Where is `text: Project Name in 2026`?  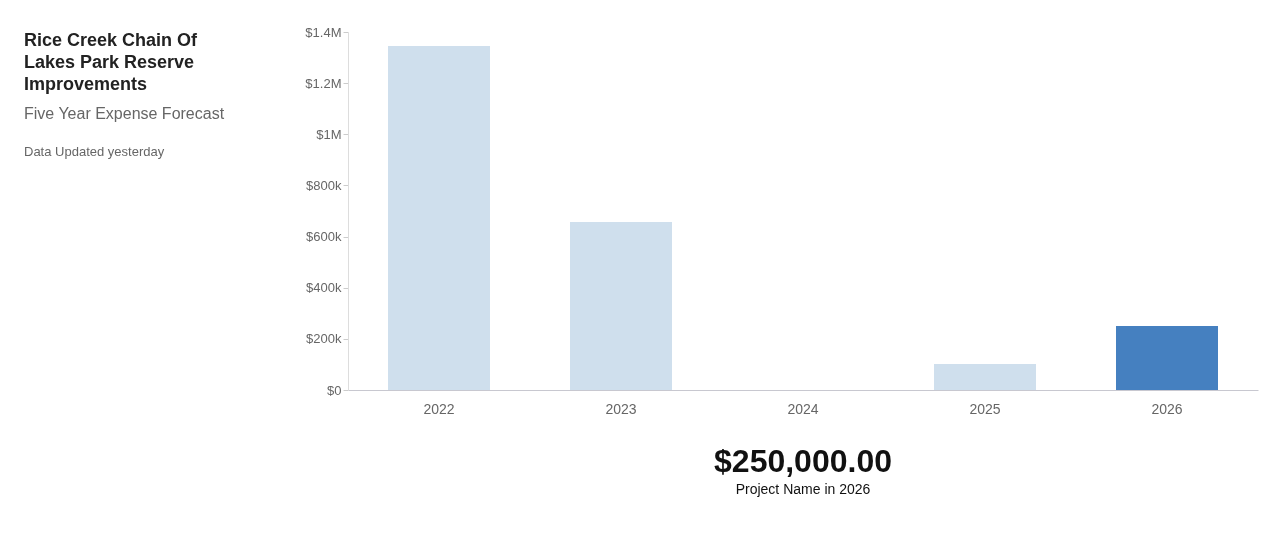 text: Project Name in 2026 is located at coordinates (803, 489).